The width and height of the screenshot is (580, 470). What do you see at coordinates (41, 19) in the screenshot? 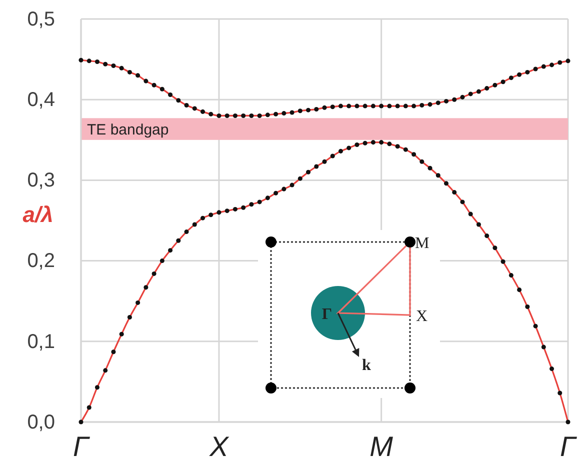
I see `y-tick-label: 0,5` at bounding box center [41, 19].